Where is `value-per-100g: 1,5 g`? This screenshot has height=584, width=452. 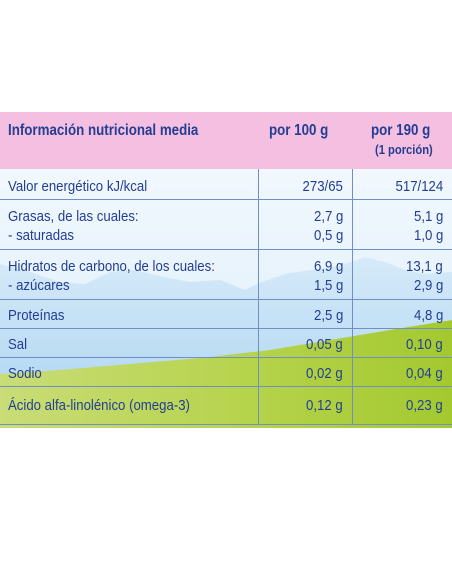
value-per-100g: 1,5 g is located at coordinates (328, 285).